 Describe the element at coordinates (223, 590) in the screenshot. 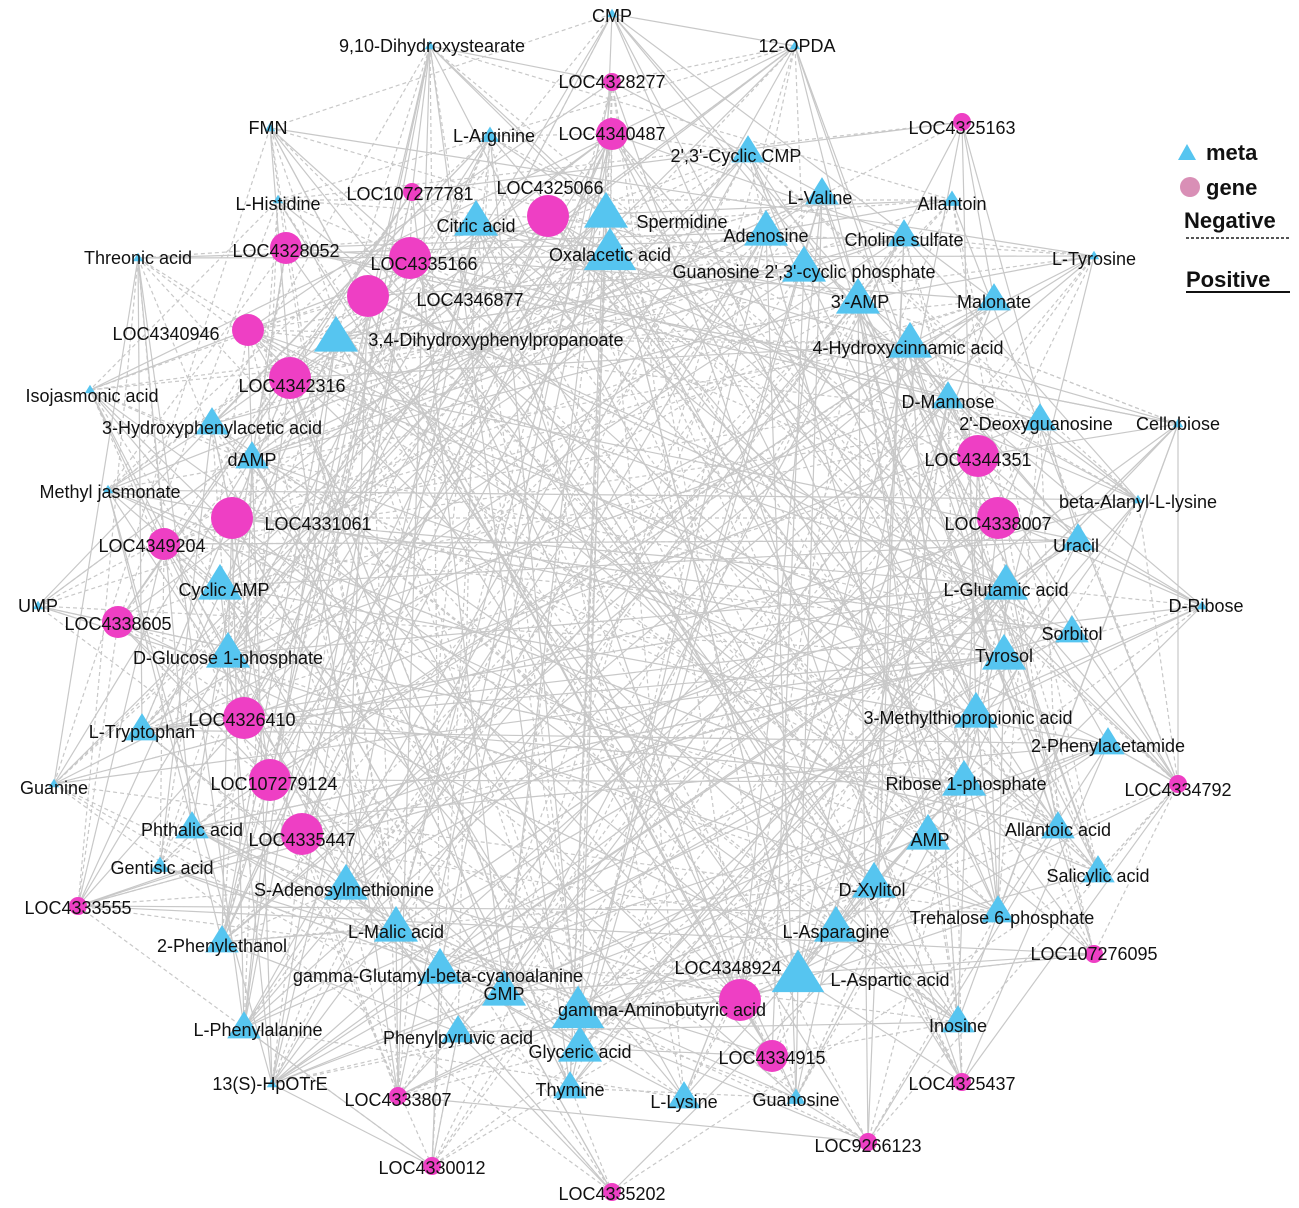

I see `node-label-cyclic-amp: Cyclic AMP` at that location.